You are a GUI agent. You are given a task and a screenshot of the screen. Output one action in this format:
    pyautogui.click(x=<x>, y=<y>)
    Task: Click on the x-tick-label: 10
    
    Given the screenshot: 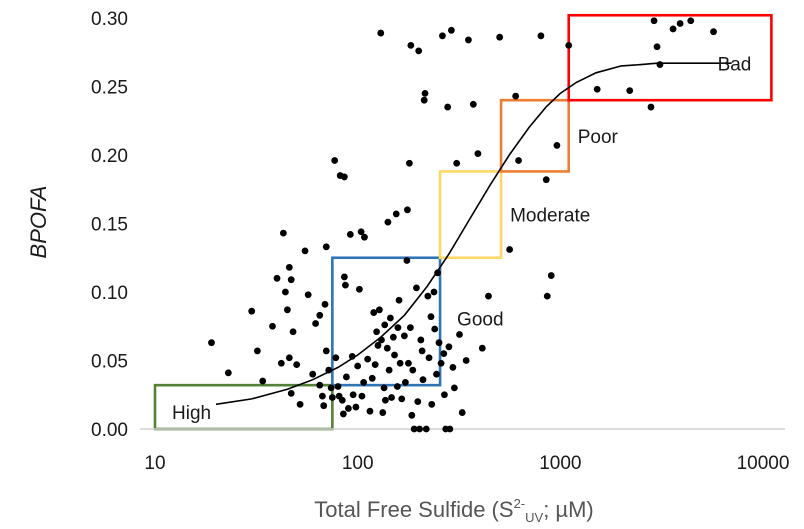 What is the action you would take?
    pyautogui.click(x=154, y=463)
    